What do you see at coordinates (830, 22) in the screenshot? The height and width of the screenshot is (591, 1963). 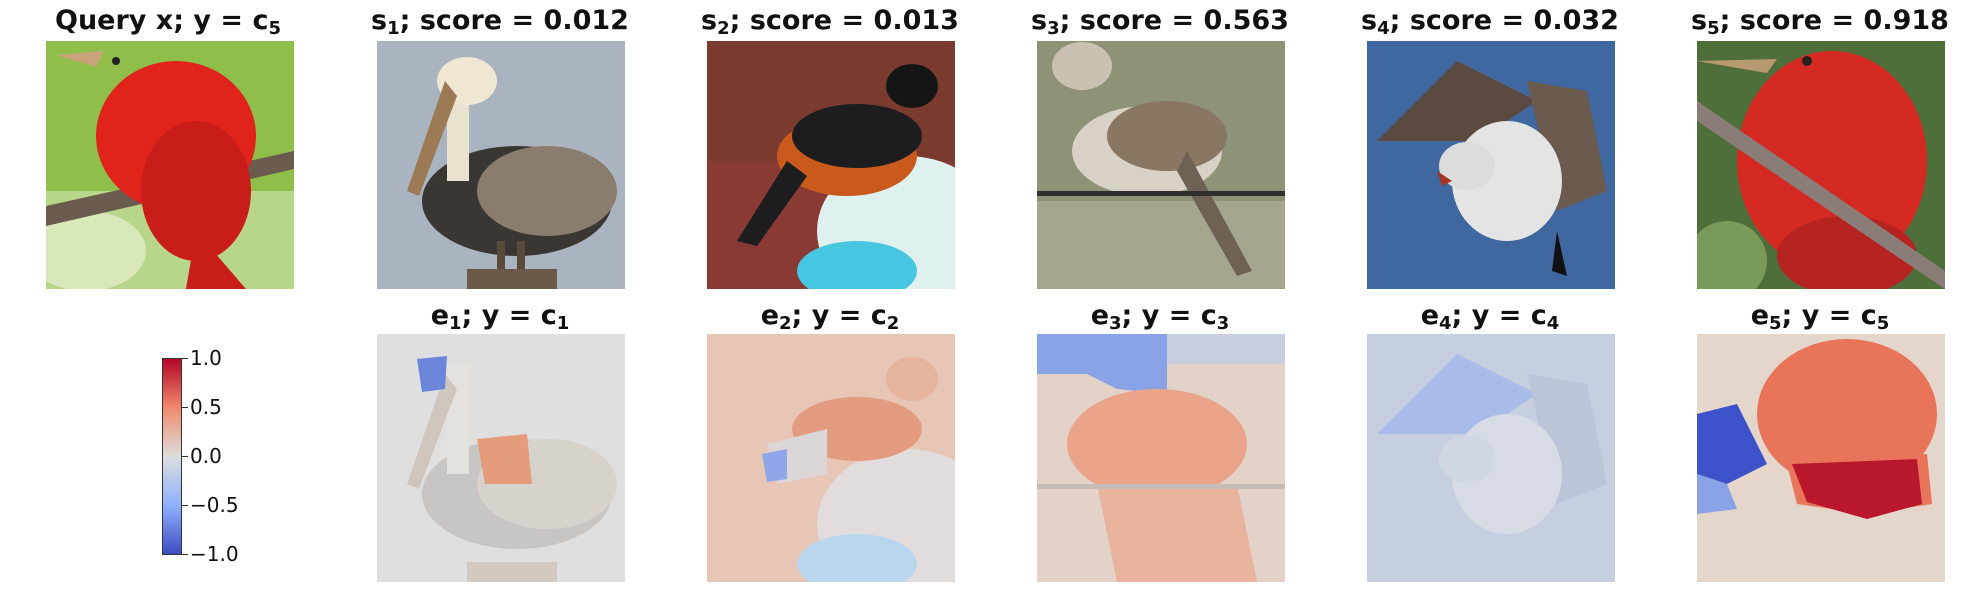 I see `sample-title-2: s2; score = 0.013` at bounding box center [830, 22].